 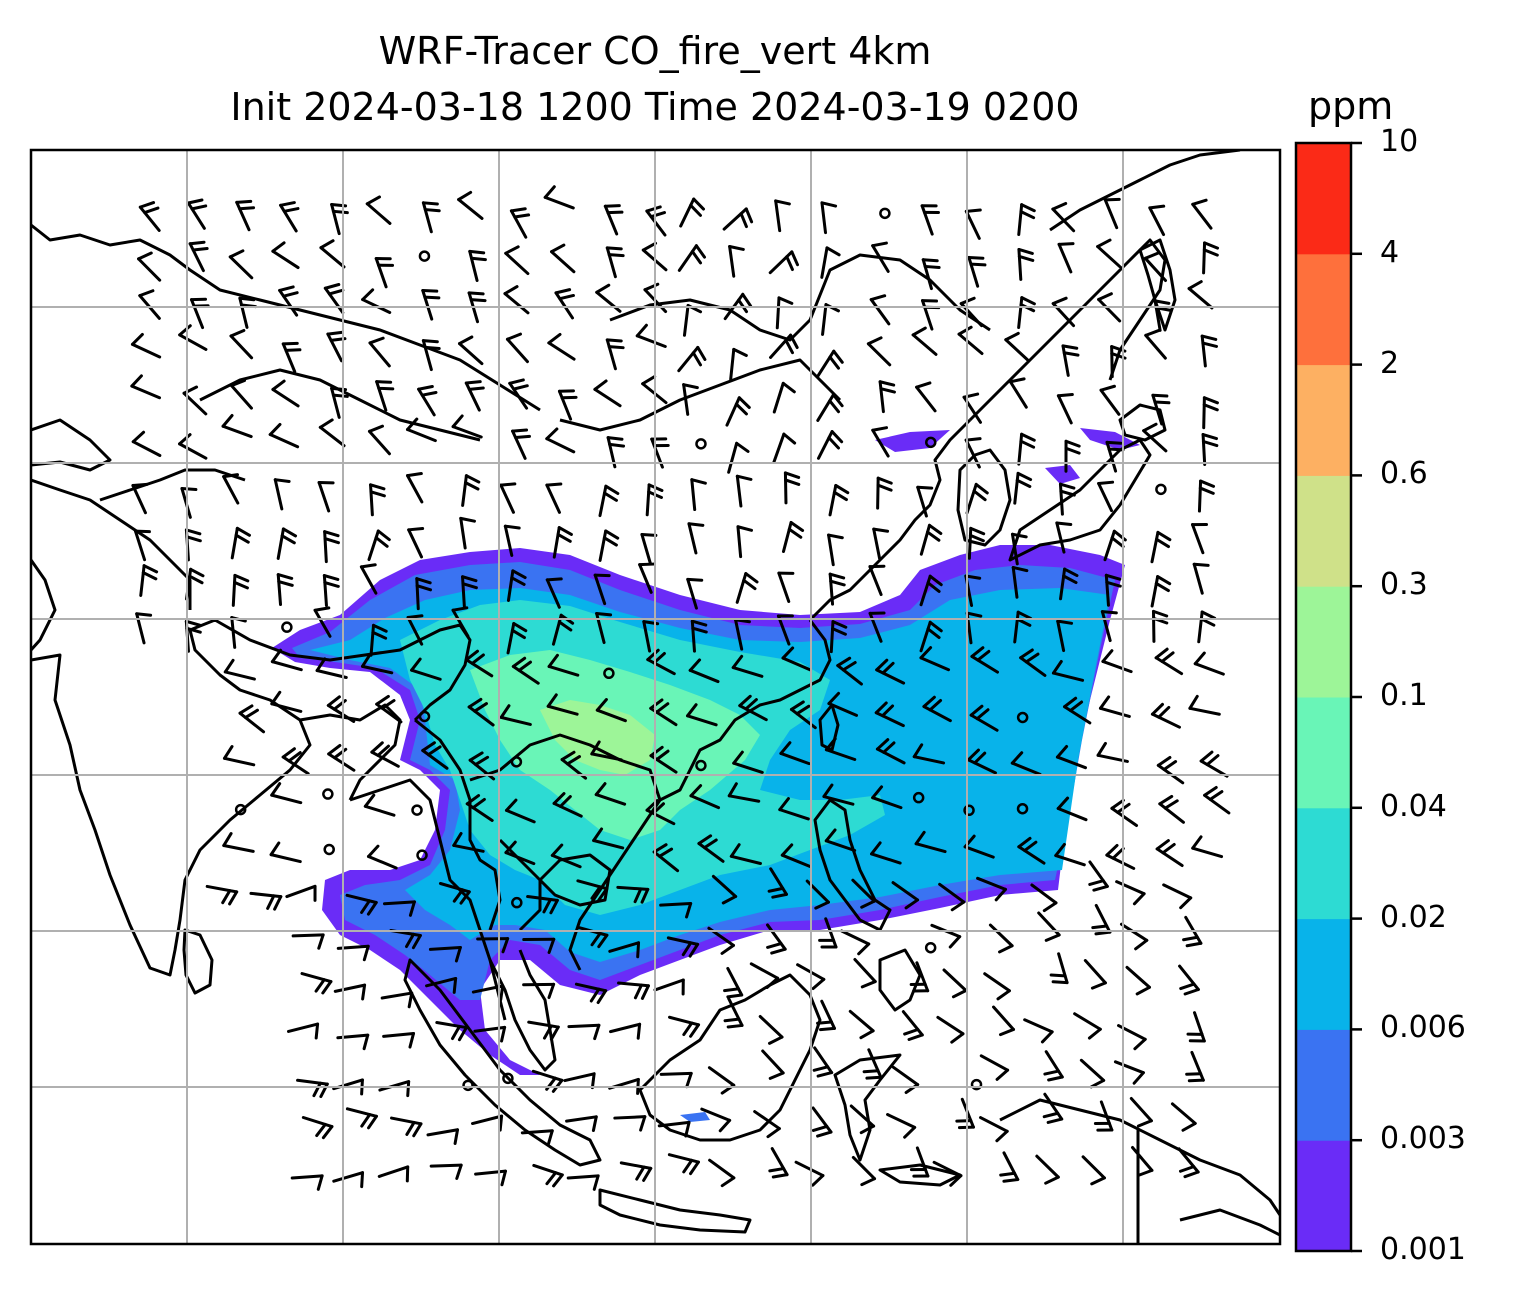 I want to click on timor-islands, so click(x=920, y=1175).